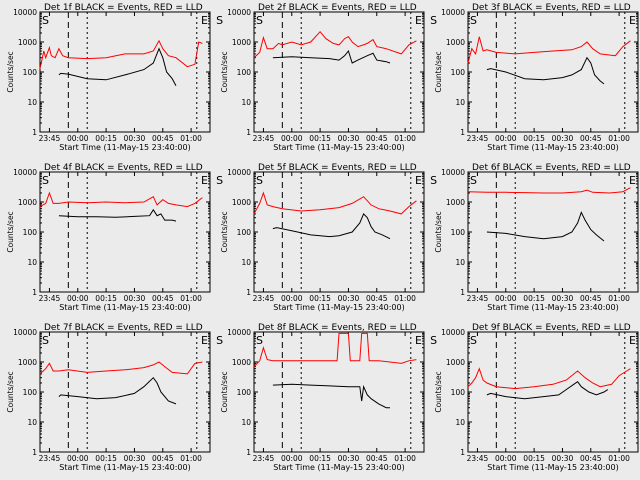  I want to click on panel-title: Det 5f BLACK = Events, RED = LLD, so click(337, 168).